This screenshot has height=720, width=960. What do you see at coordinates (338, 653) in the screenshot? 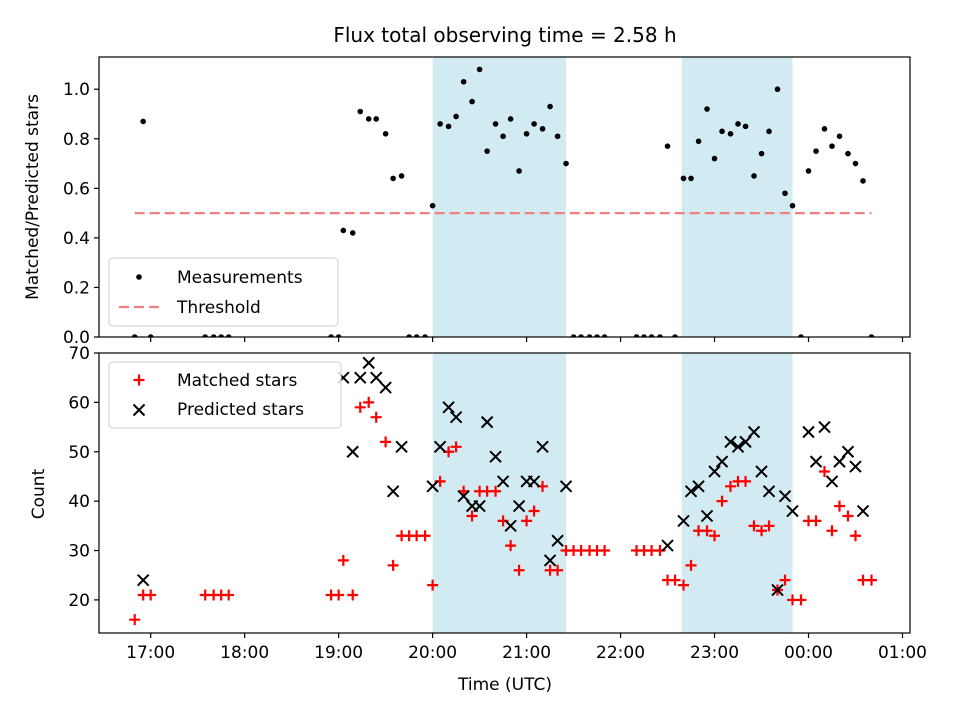
I see `x-tick-label: 19:00` at bounding box center [338, 653].